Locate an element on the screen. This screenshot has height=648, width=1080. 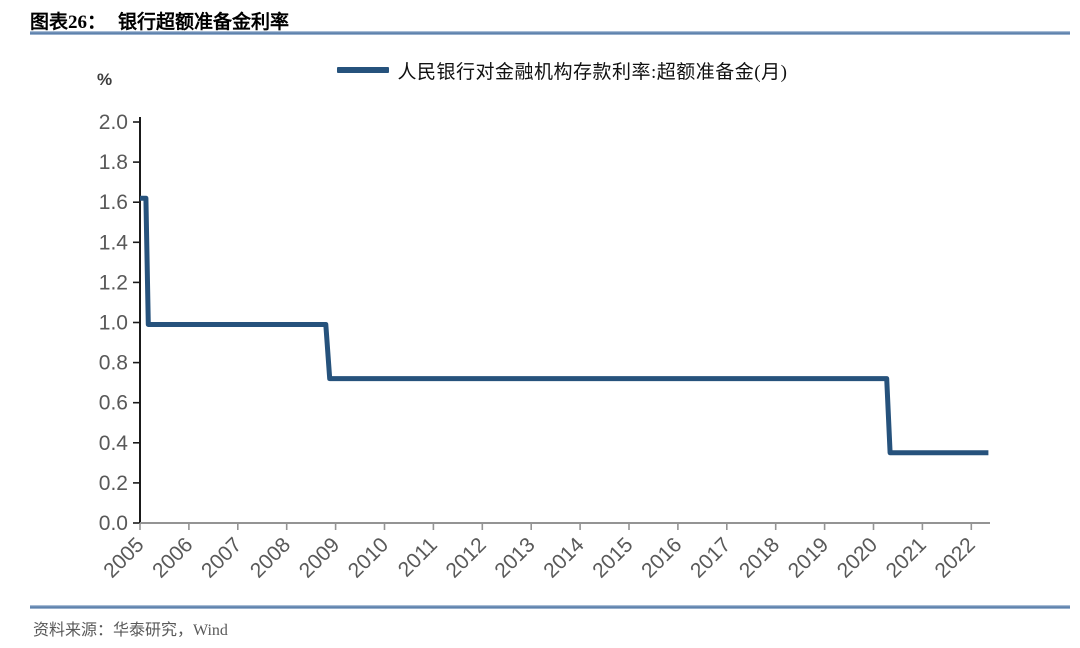
x-tick-label: 2011 is located at coordinates (418, 557).